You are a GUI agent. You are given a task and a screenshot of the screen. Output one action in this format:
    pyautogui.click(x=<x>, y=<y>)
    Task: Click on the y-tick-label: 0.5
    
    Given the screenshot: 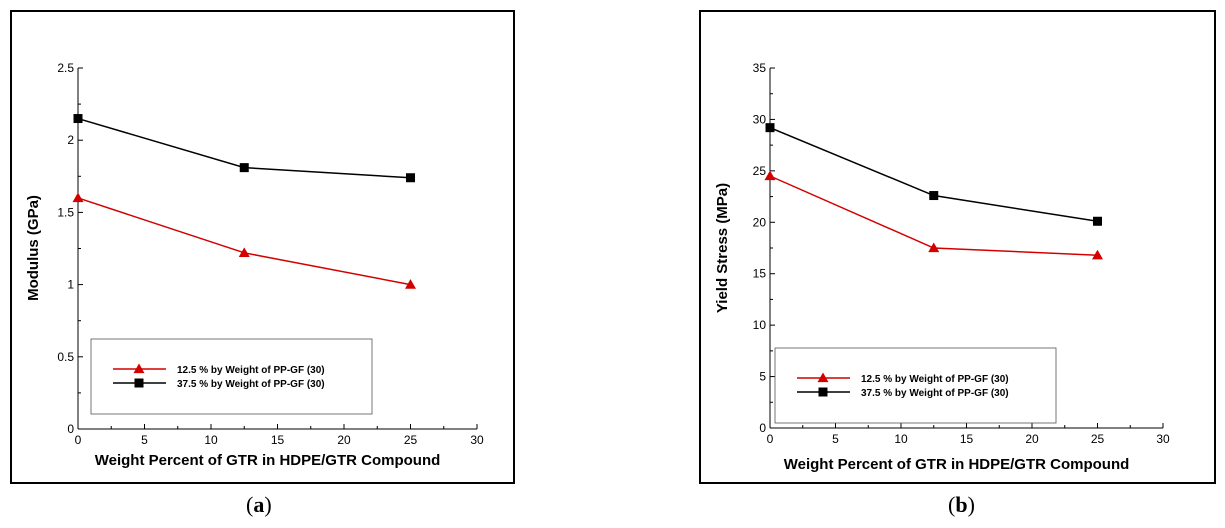 What is the action you would take?
    pyautogui.click(x=65, y=357)
    